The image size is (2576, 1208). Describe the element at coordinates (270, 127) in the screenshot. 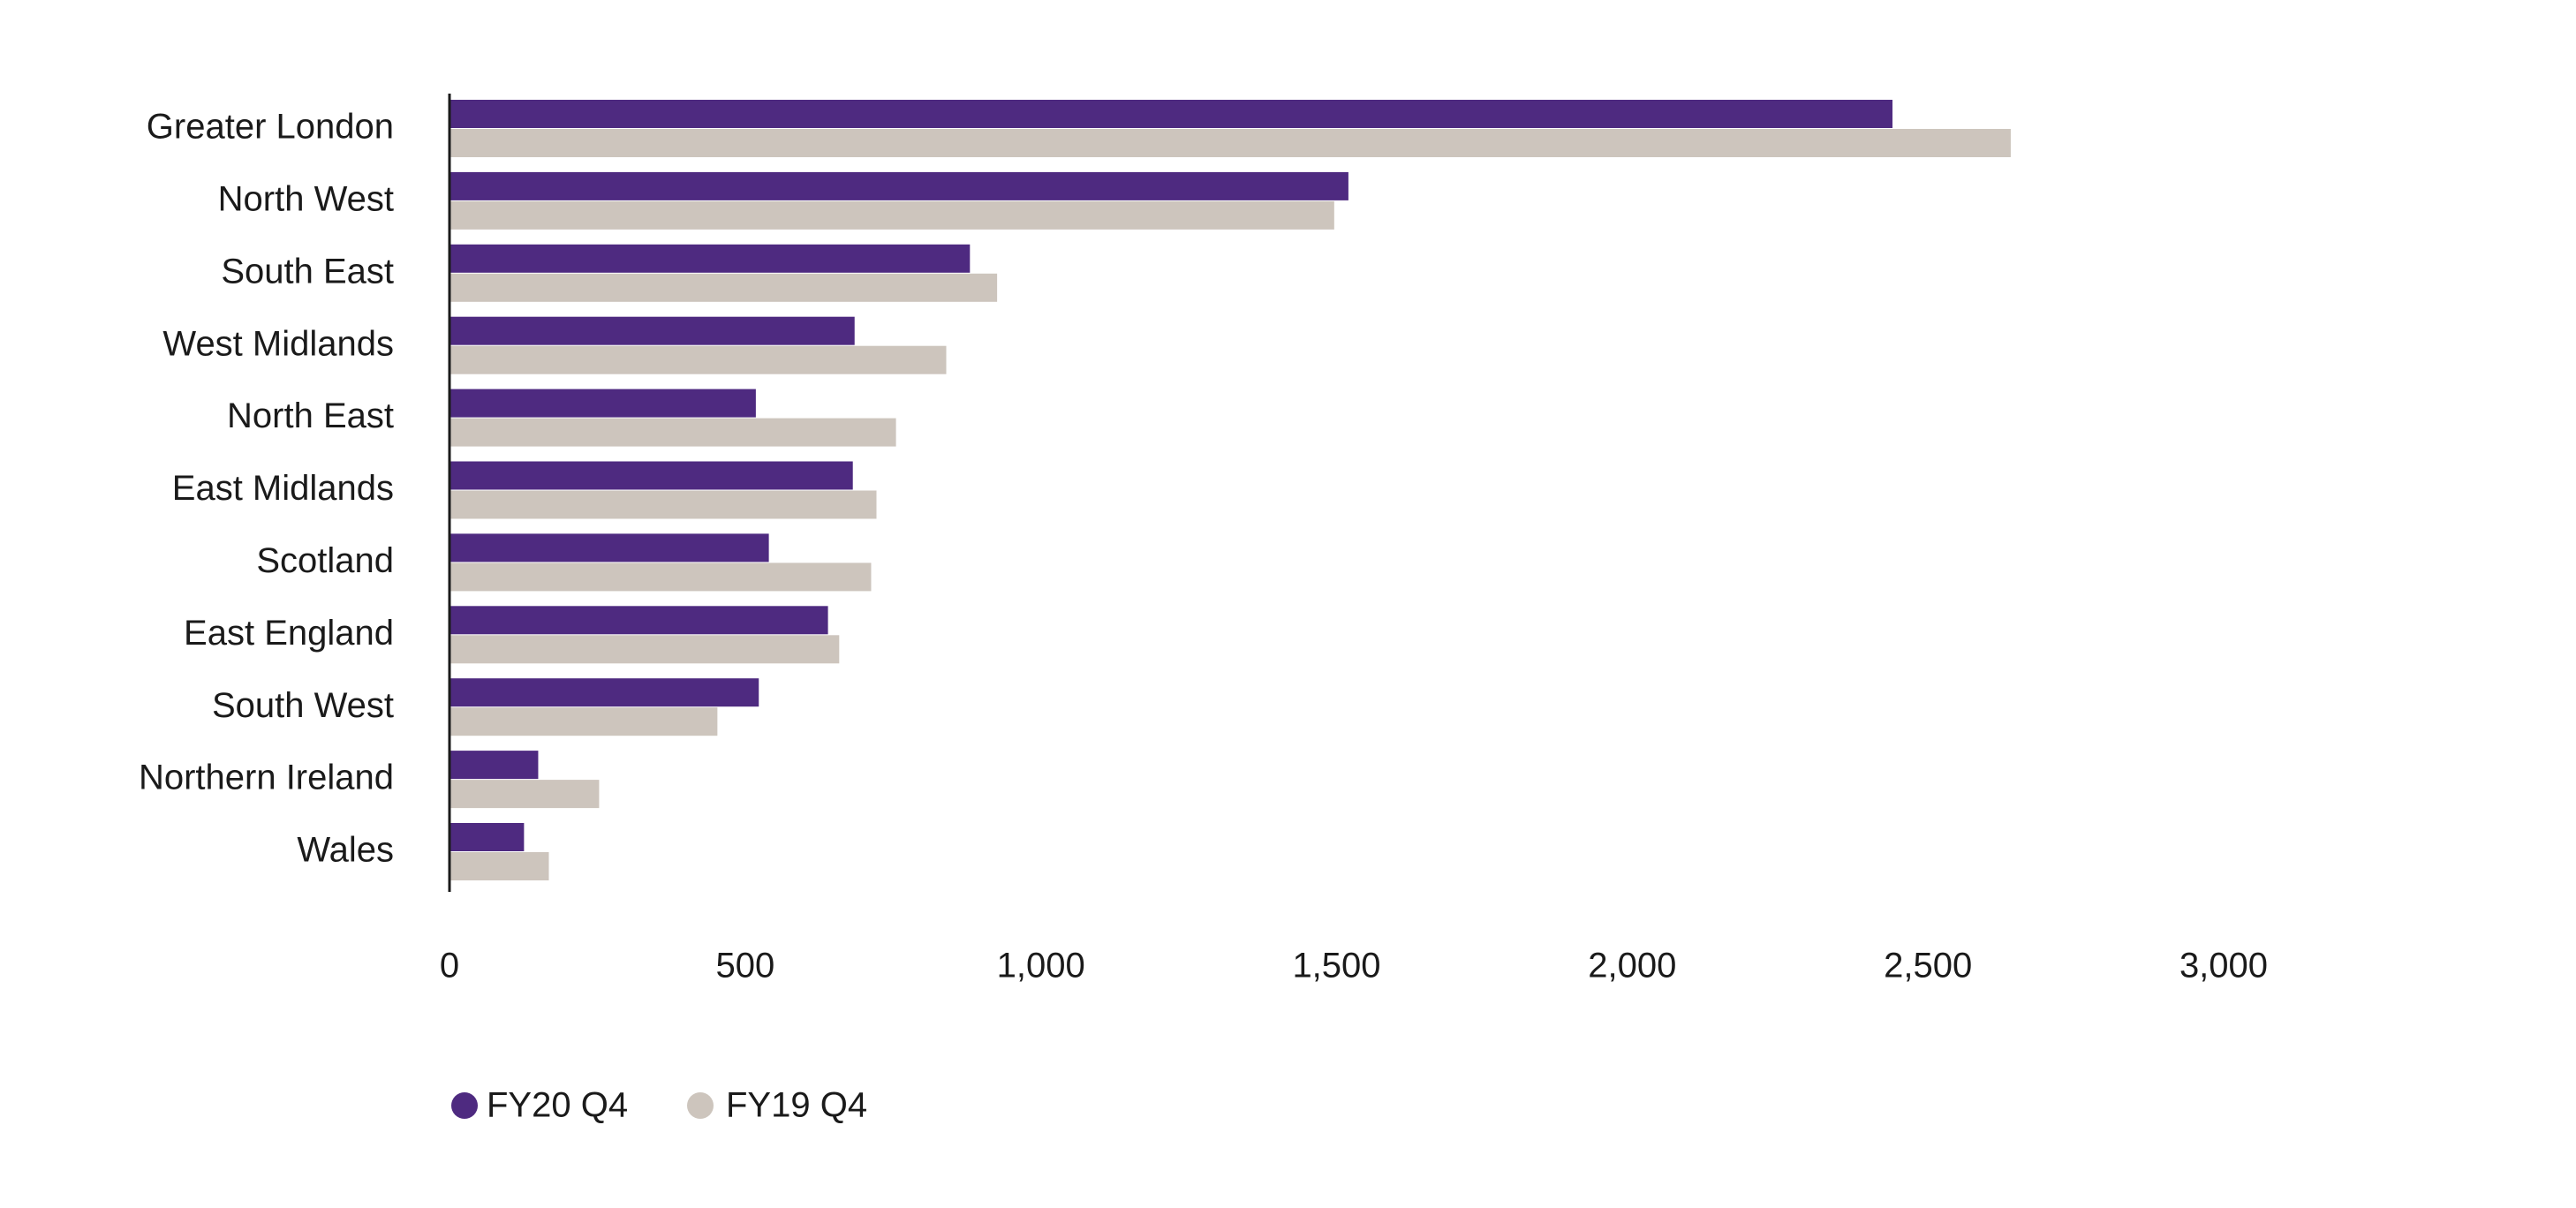

I see `category-label: Greater London` at that location.